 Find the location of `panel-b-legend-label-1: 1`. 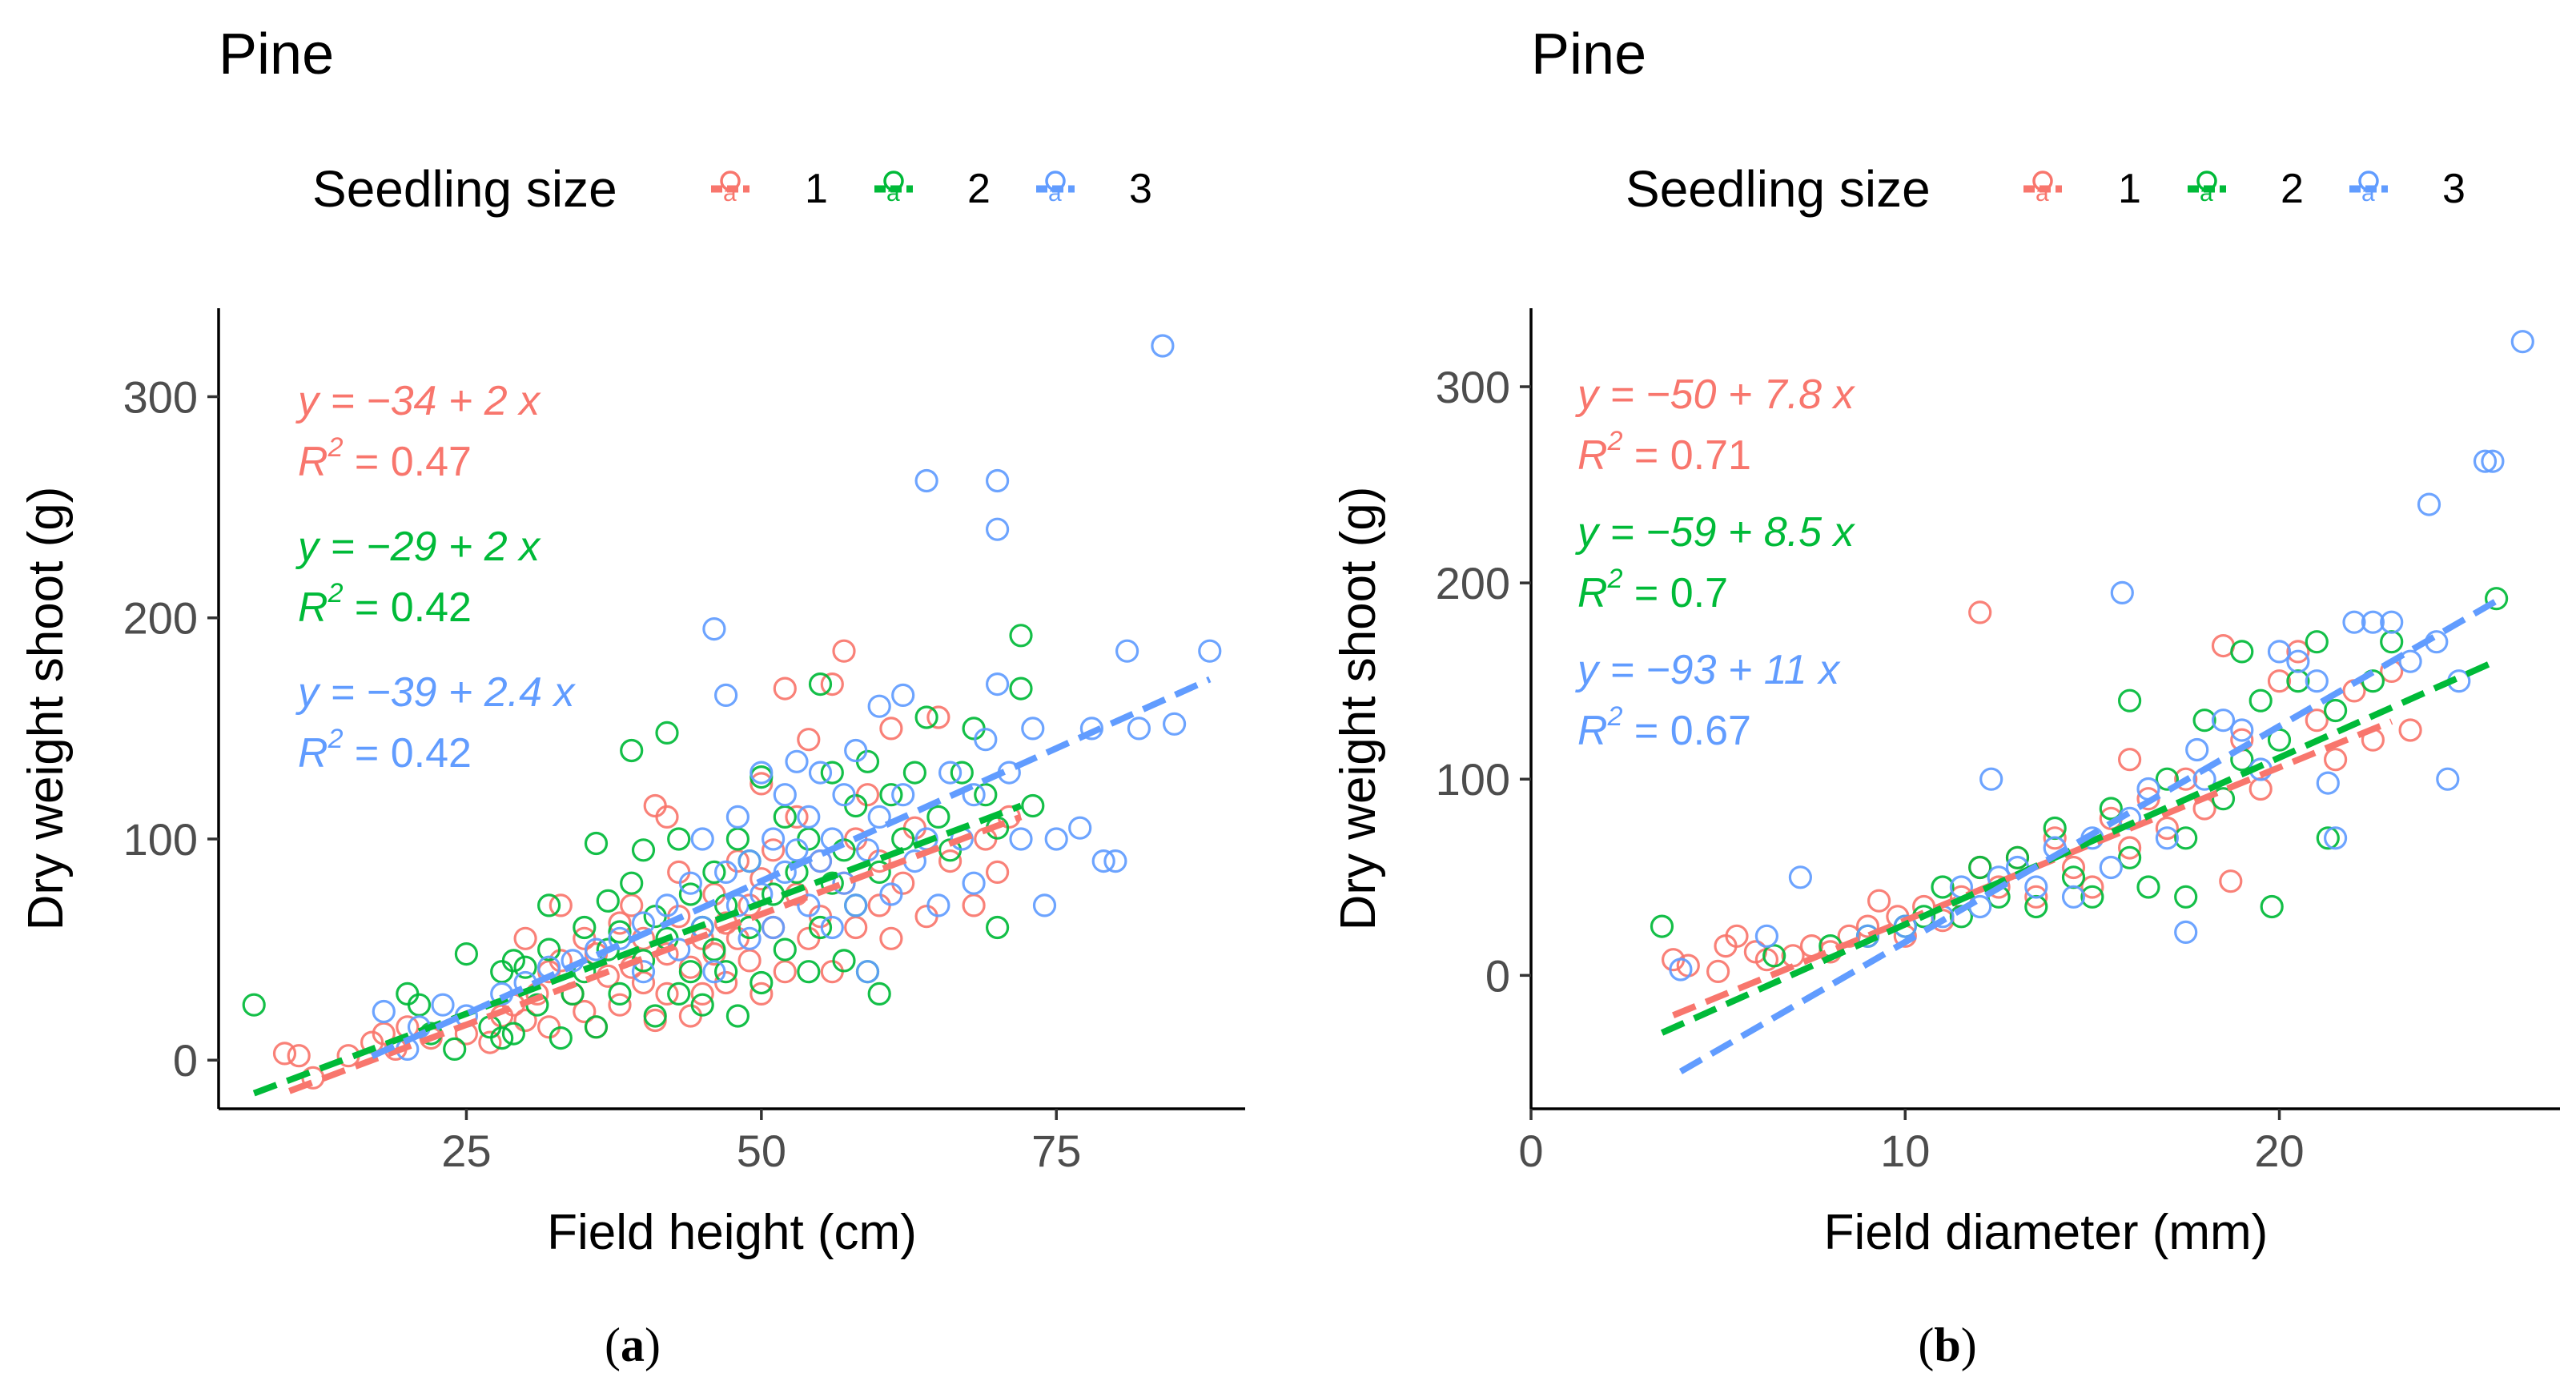

panel-b-legend-label-1: 1 is located at coordinates (2129, 189).